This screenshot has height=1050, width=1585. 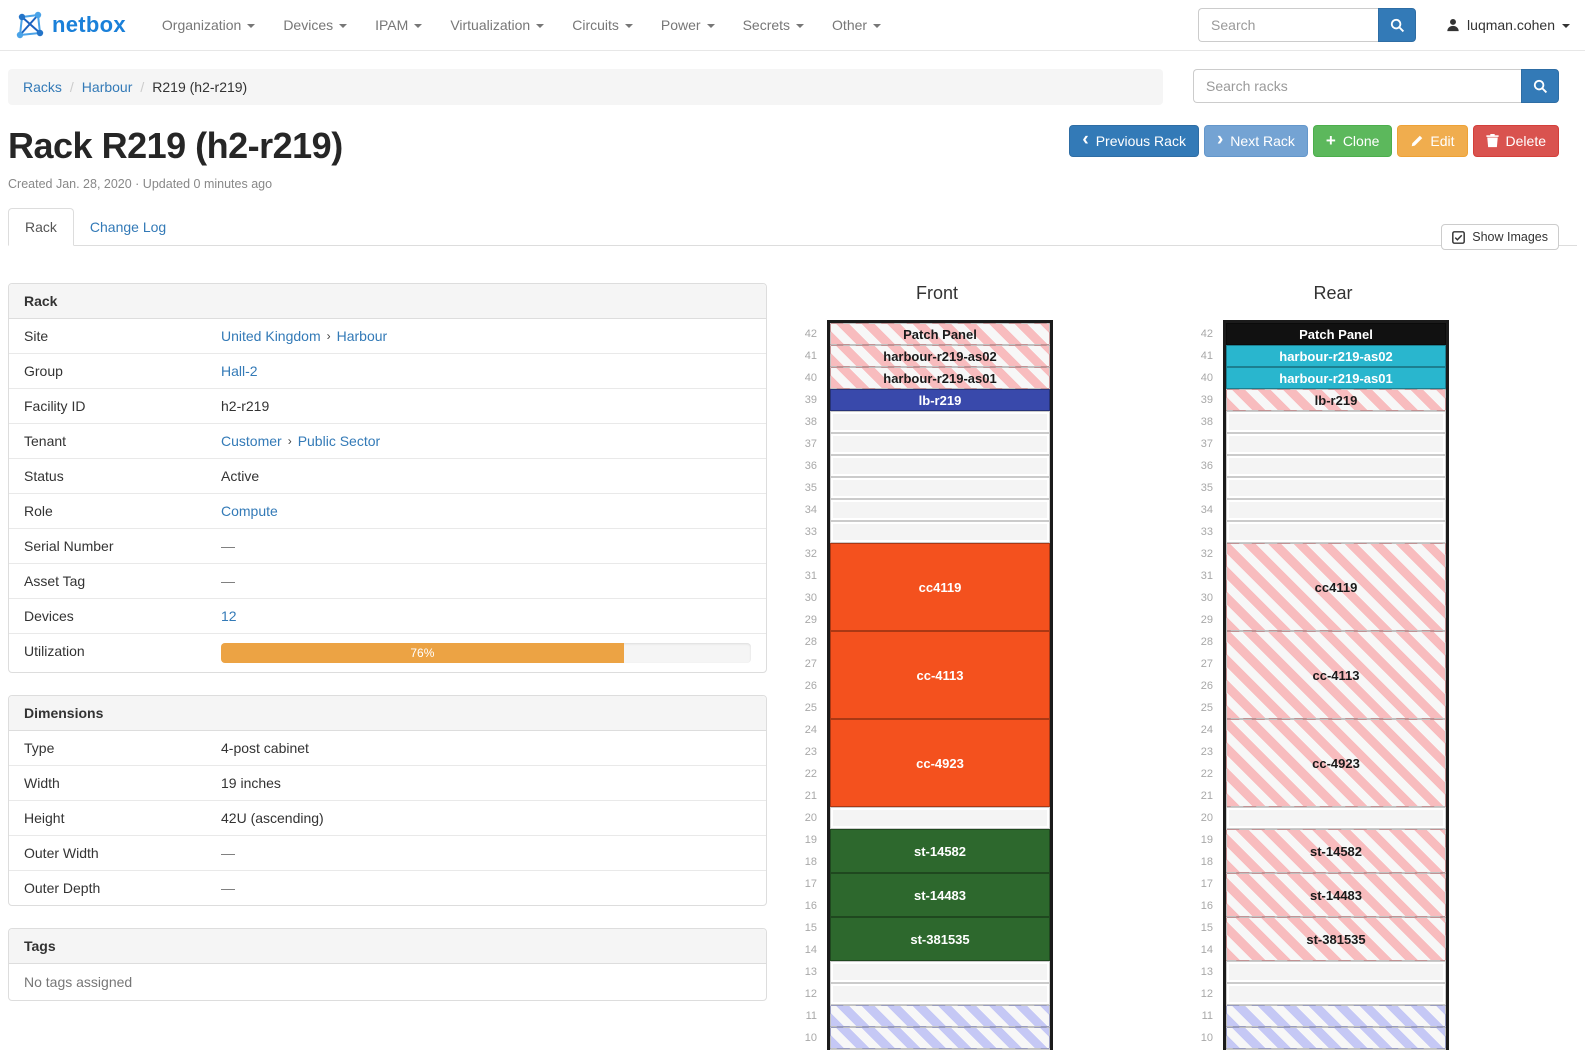 I want to click on nav-item-ipam: IPAM, so click(x=398, y=25).